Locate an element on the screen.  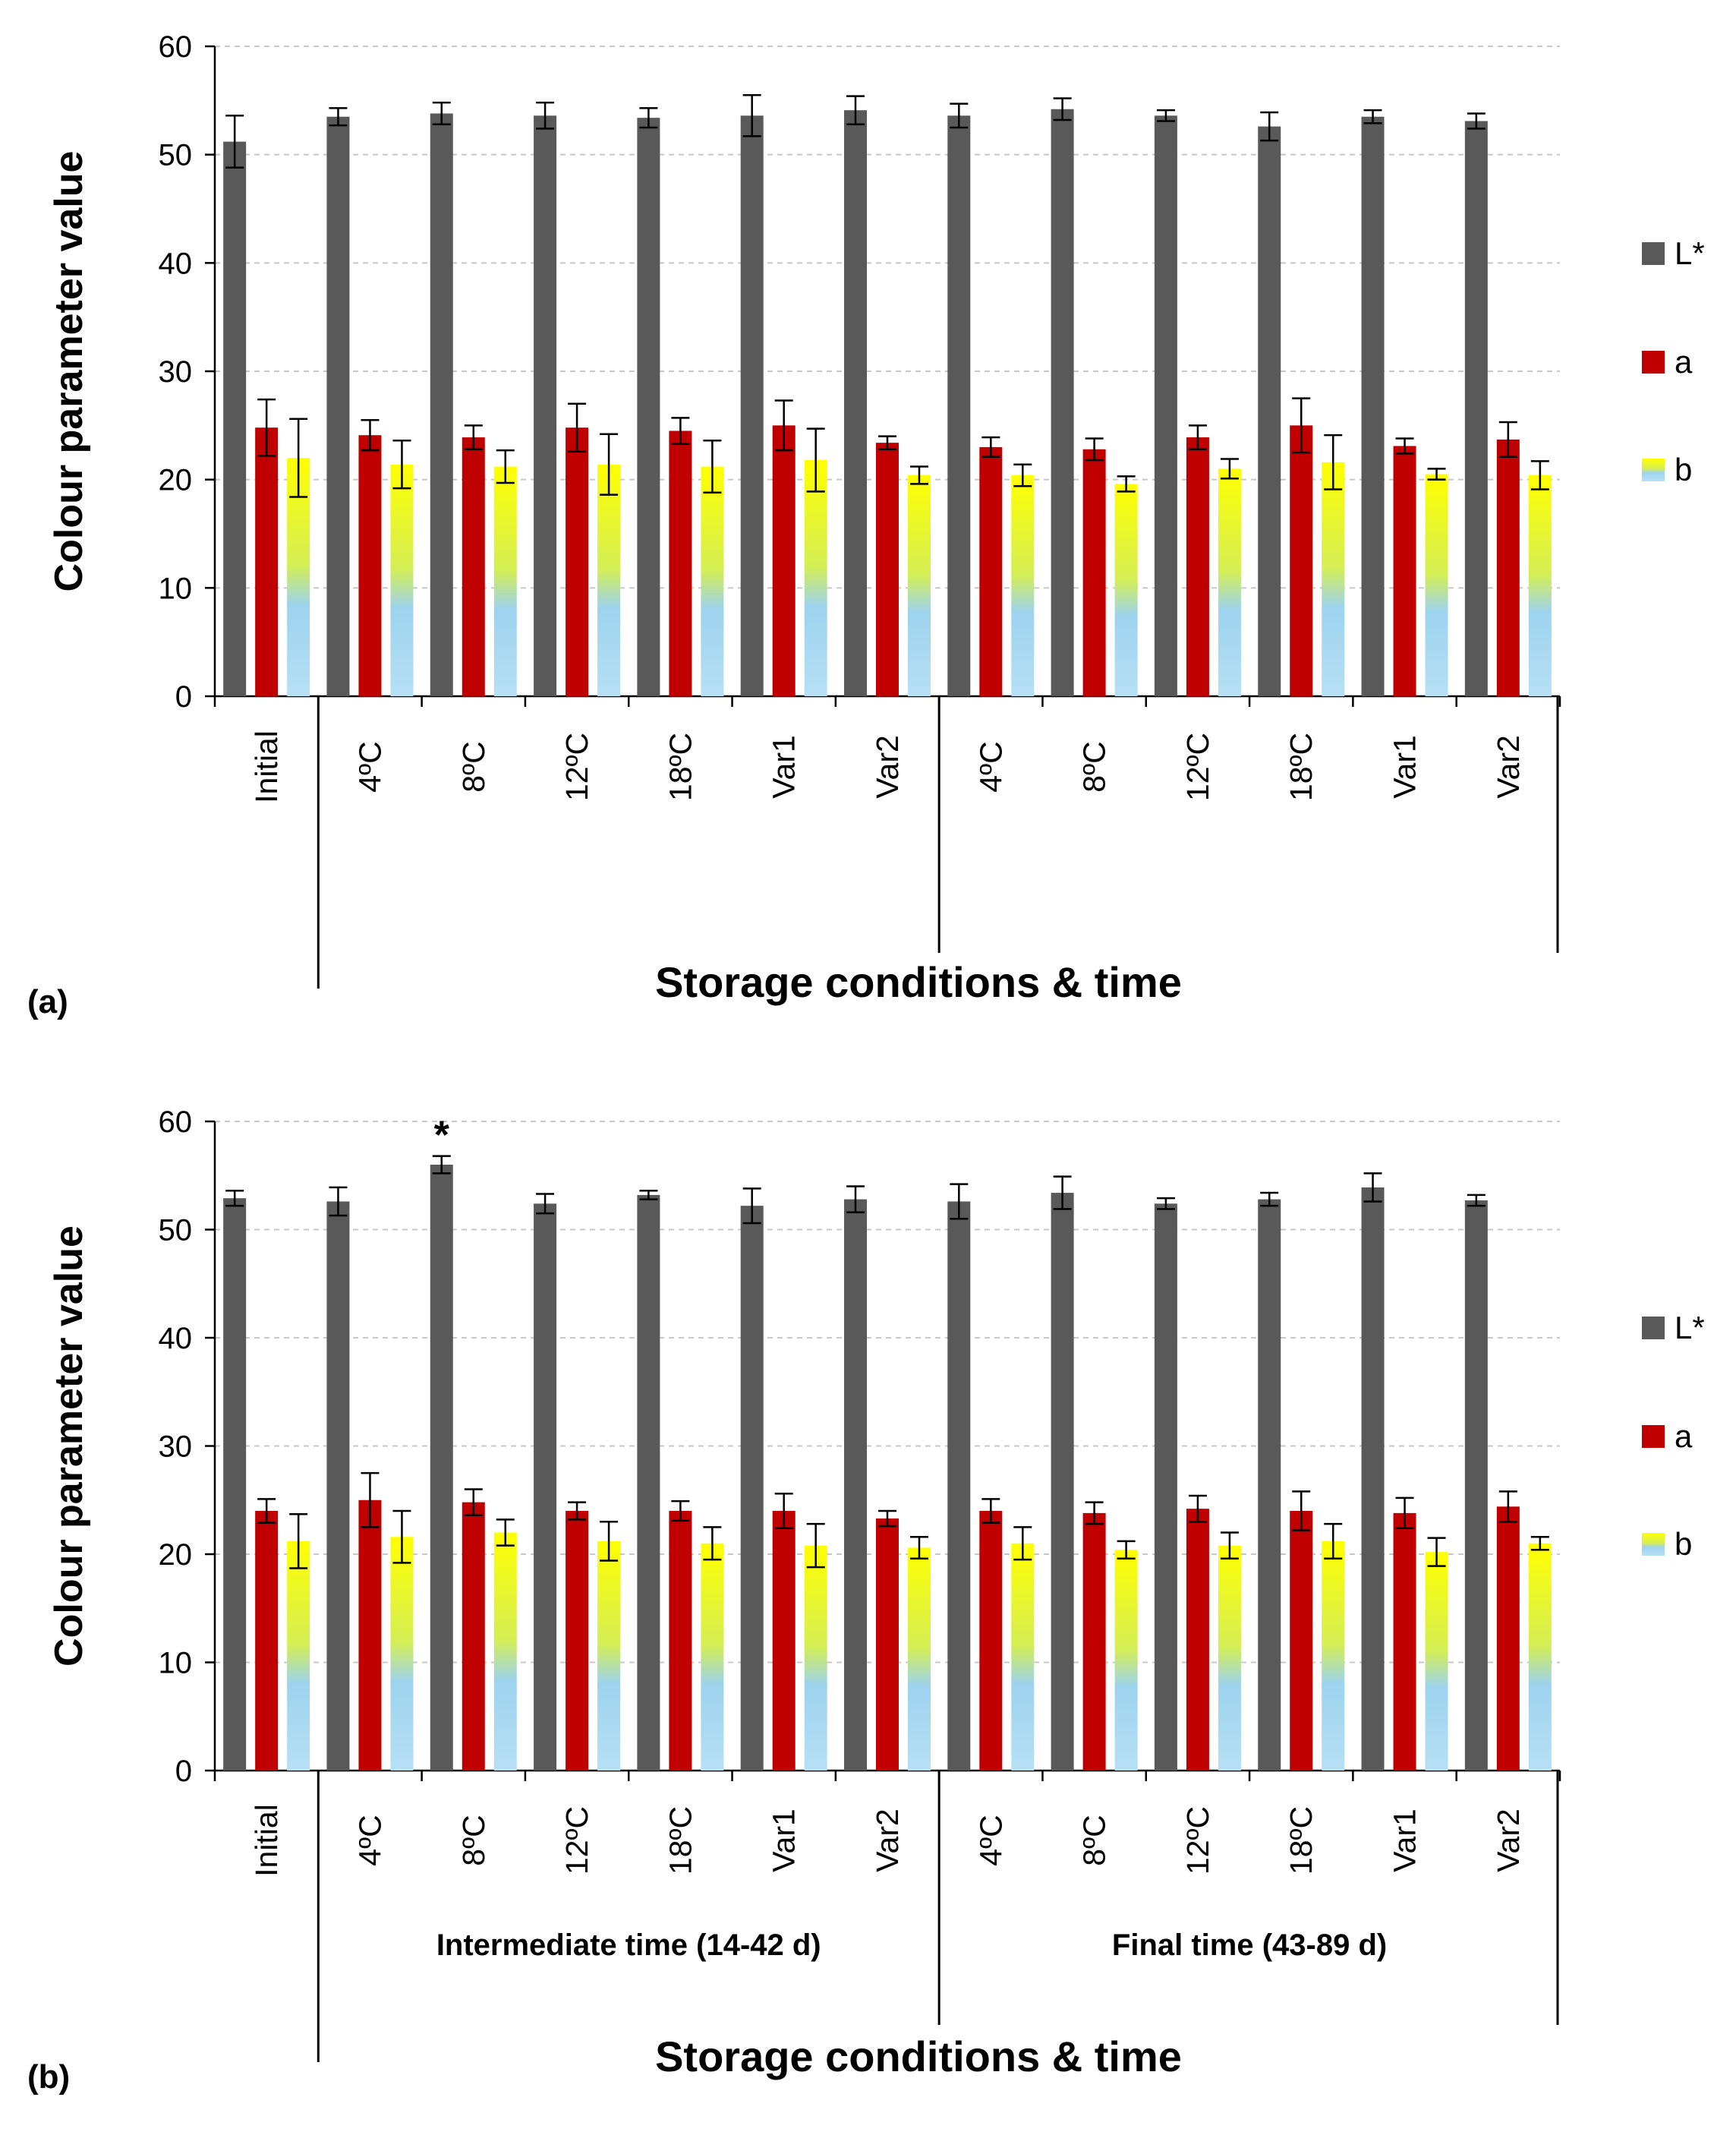
category-label: 18ºC is located at coordinates (681, 1841).